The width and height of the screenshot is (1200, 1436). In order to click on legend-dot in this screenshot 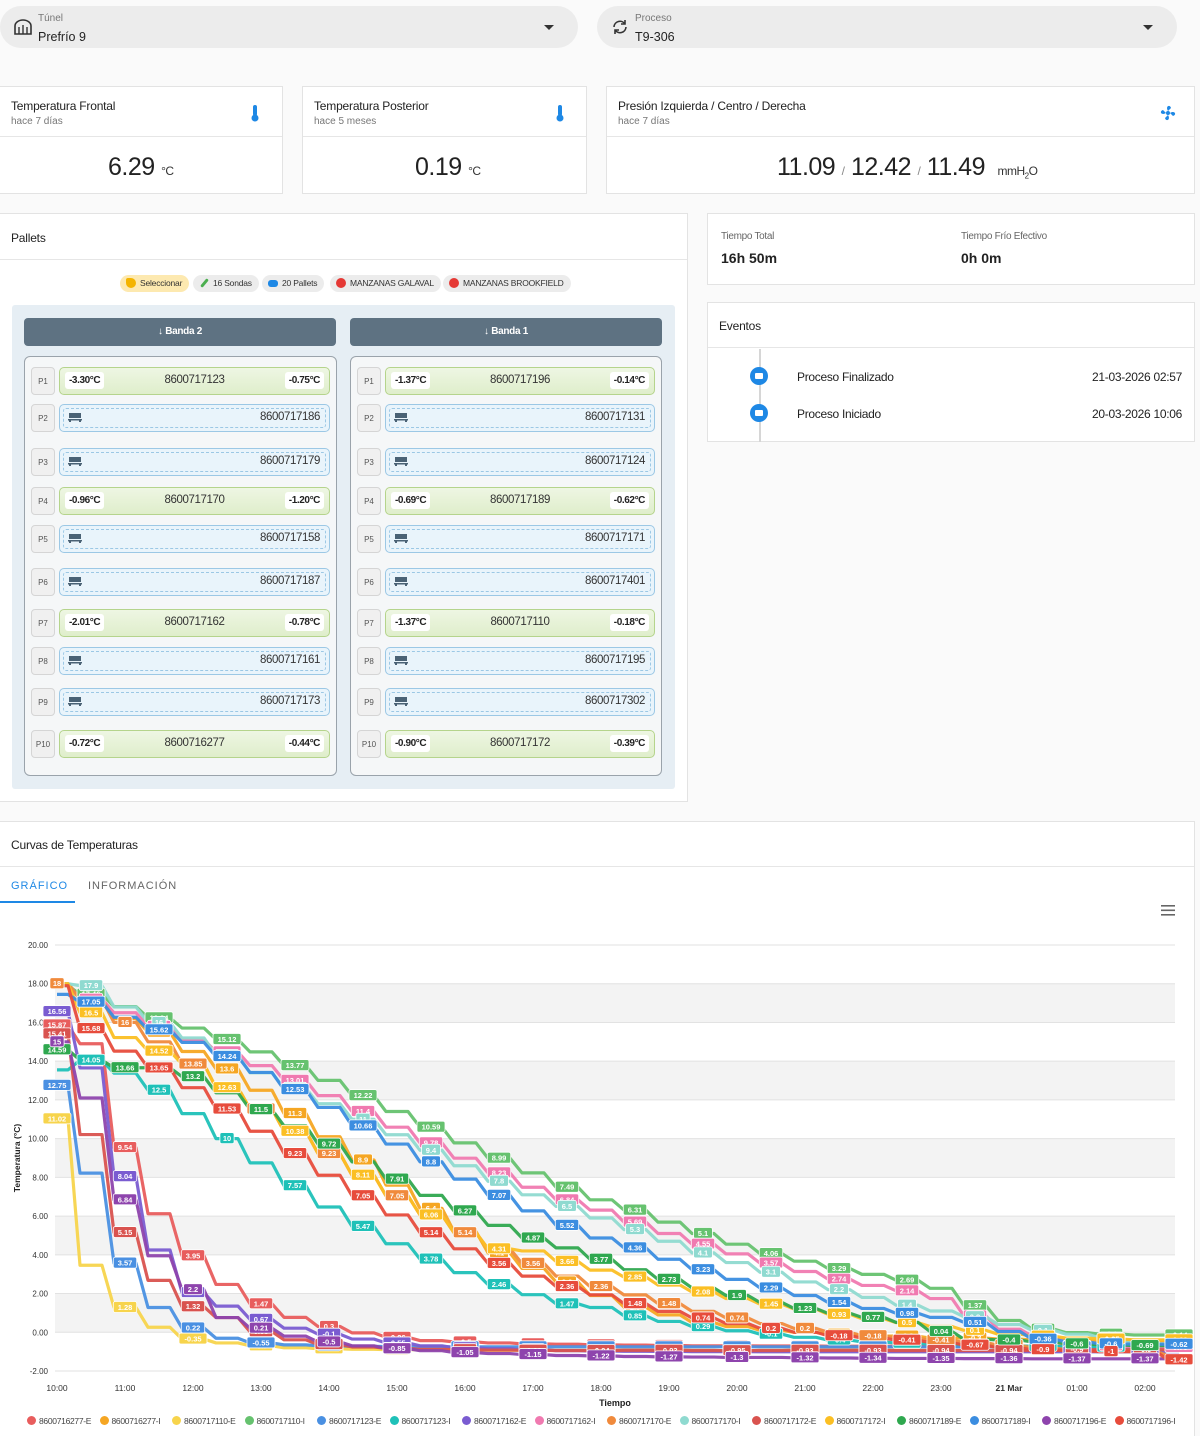, I will do `click(539, 1420)`.